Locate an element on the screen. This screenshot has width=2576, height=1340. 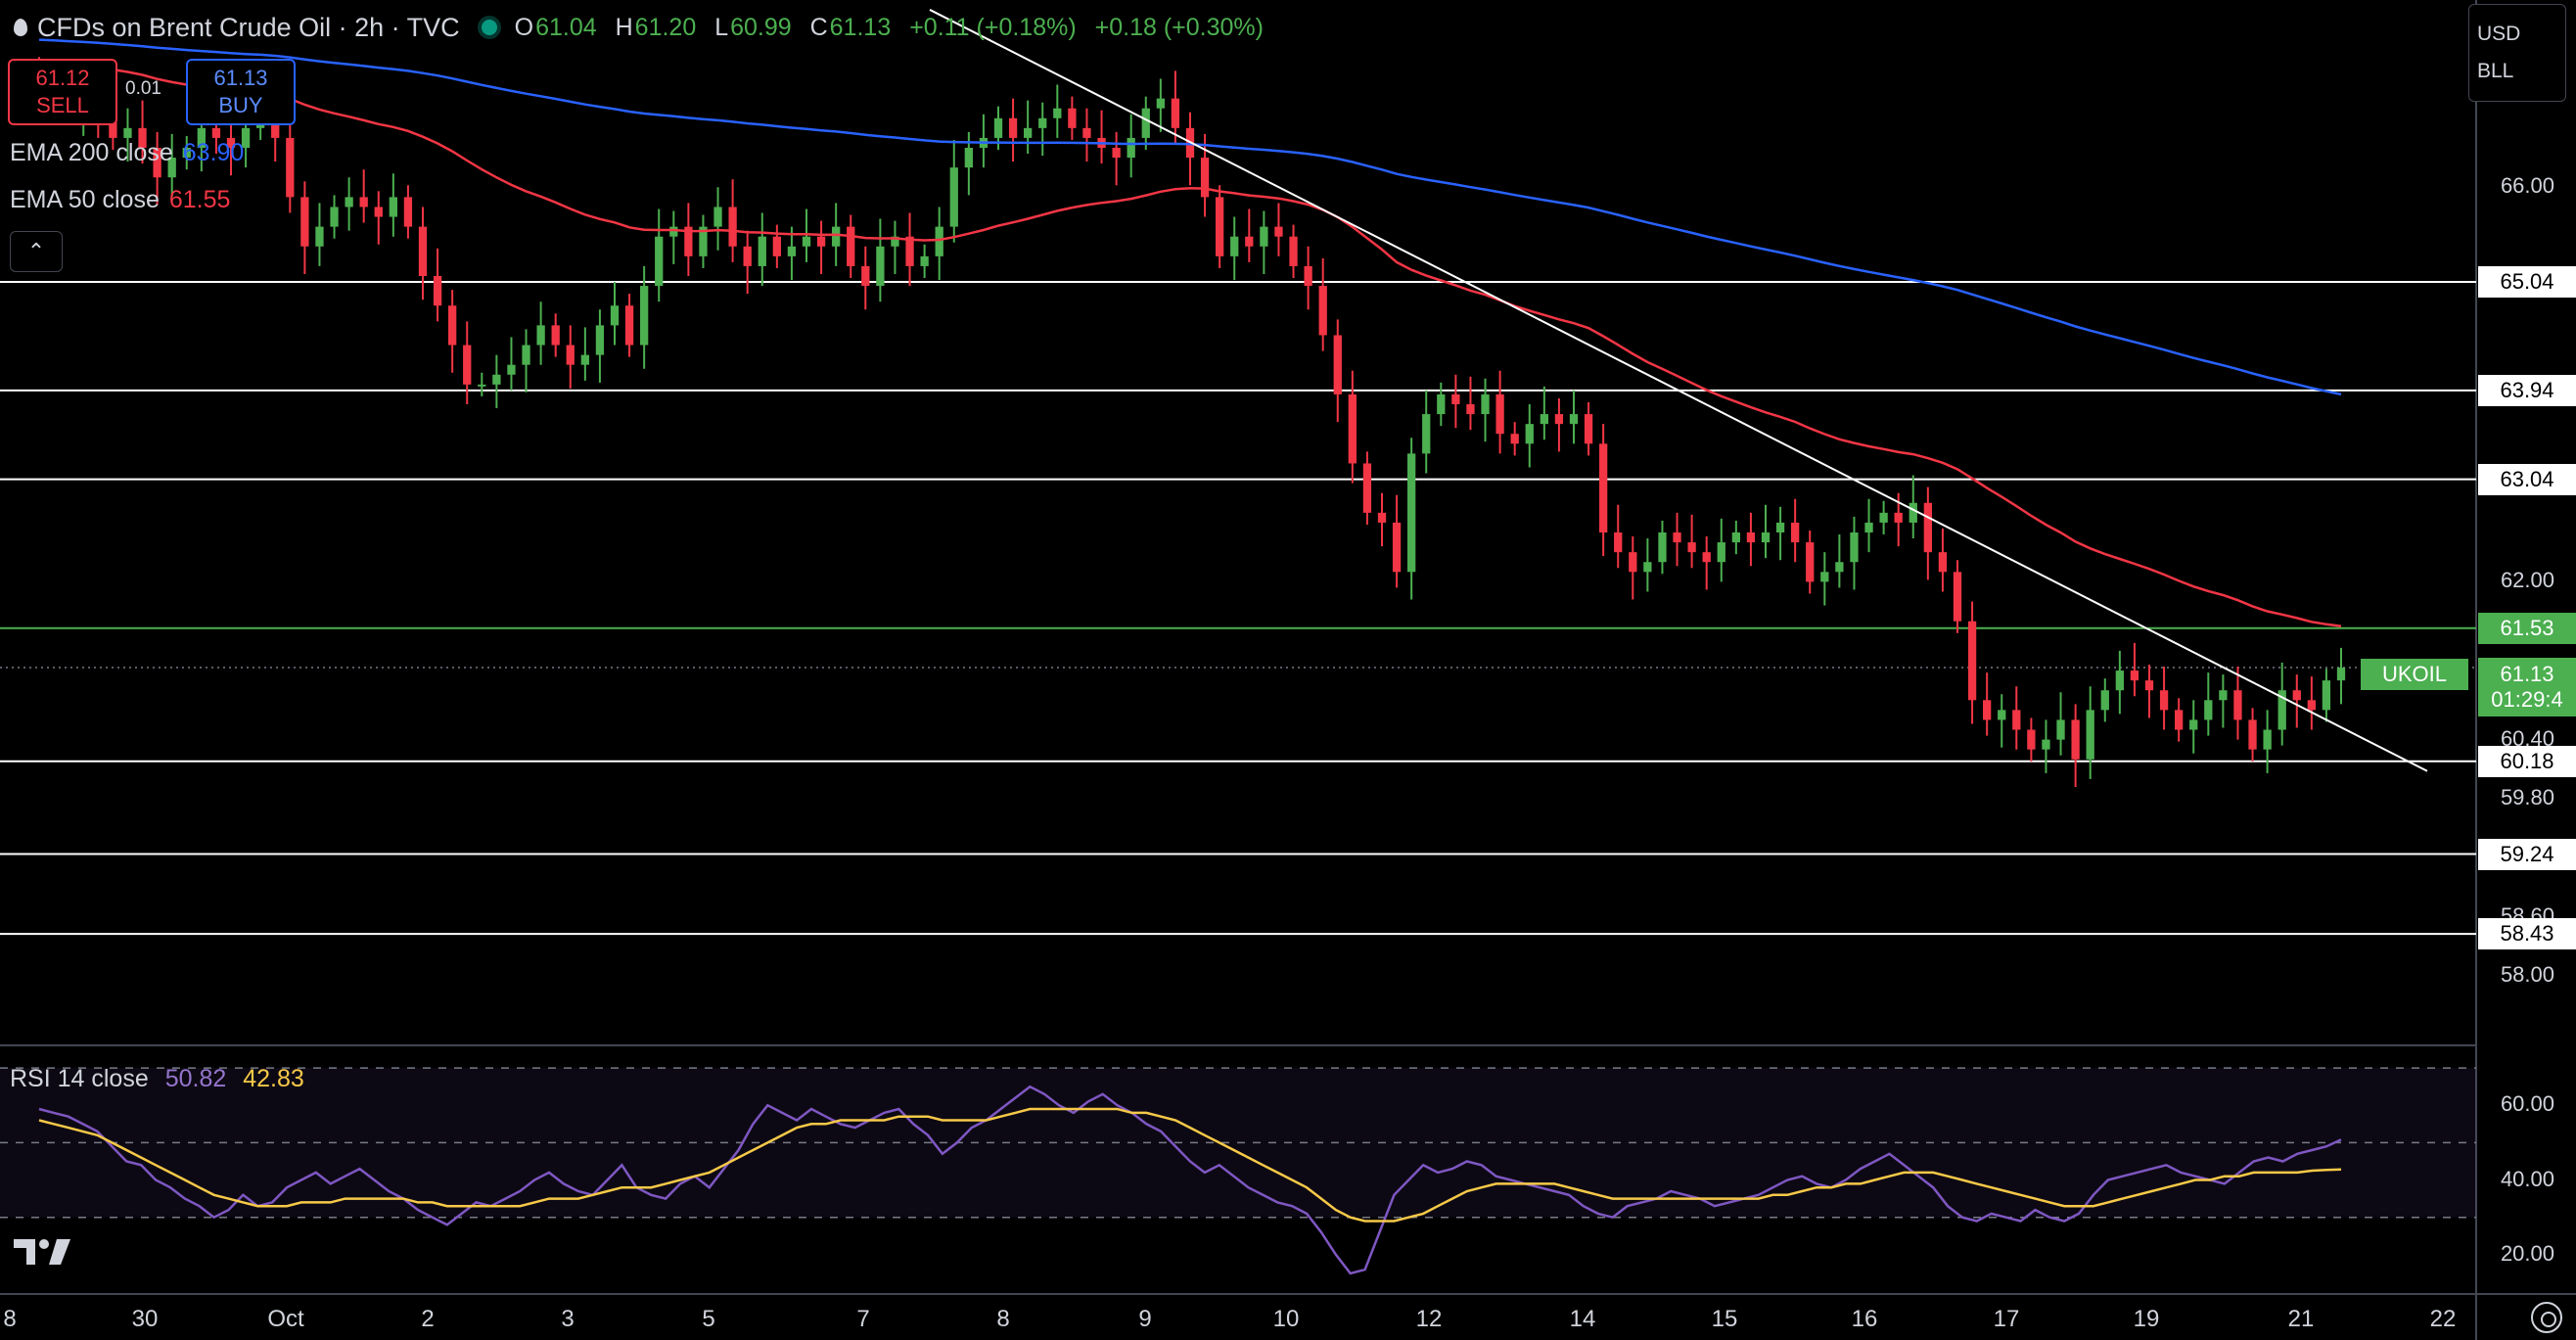
level-price-tag-6: 58.43 is located at coordinates (2527, 934).